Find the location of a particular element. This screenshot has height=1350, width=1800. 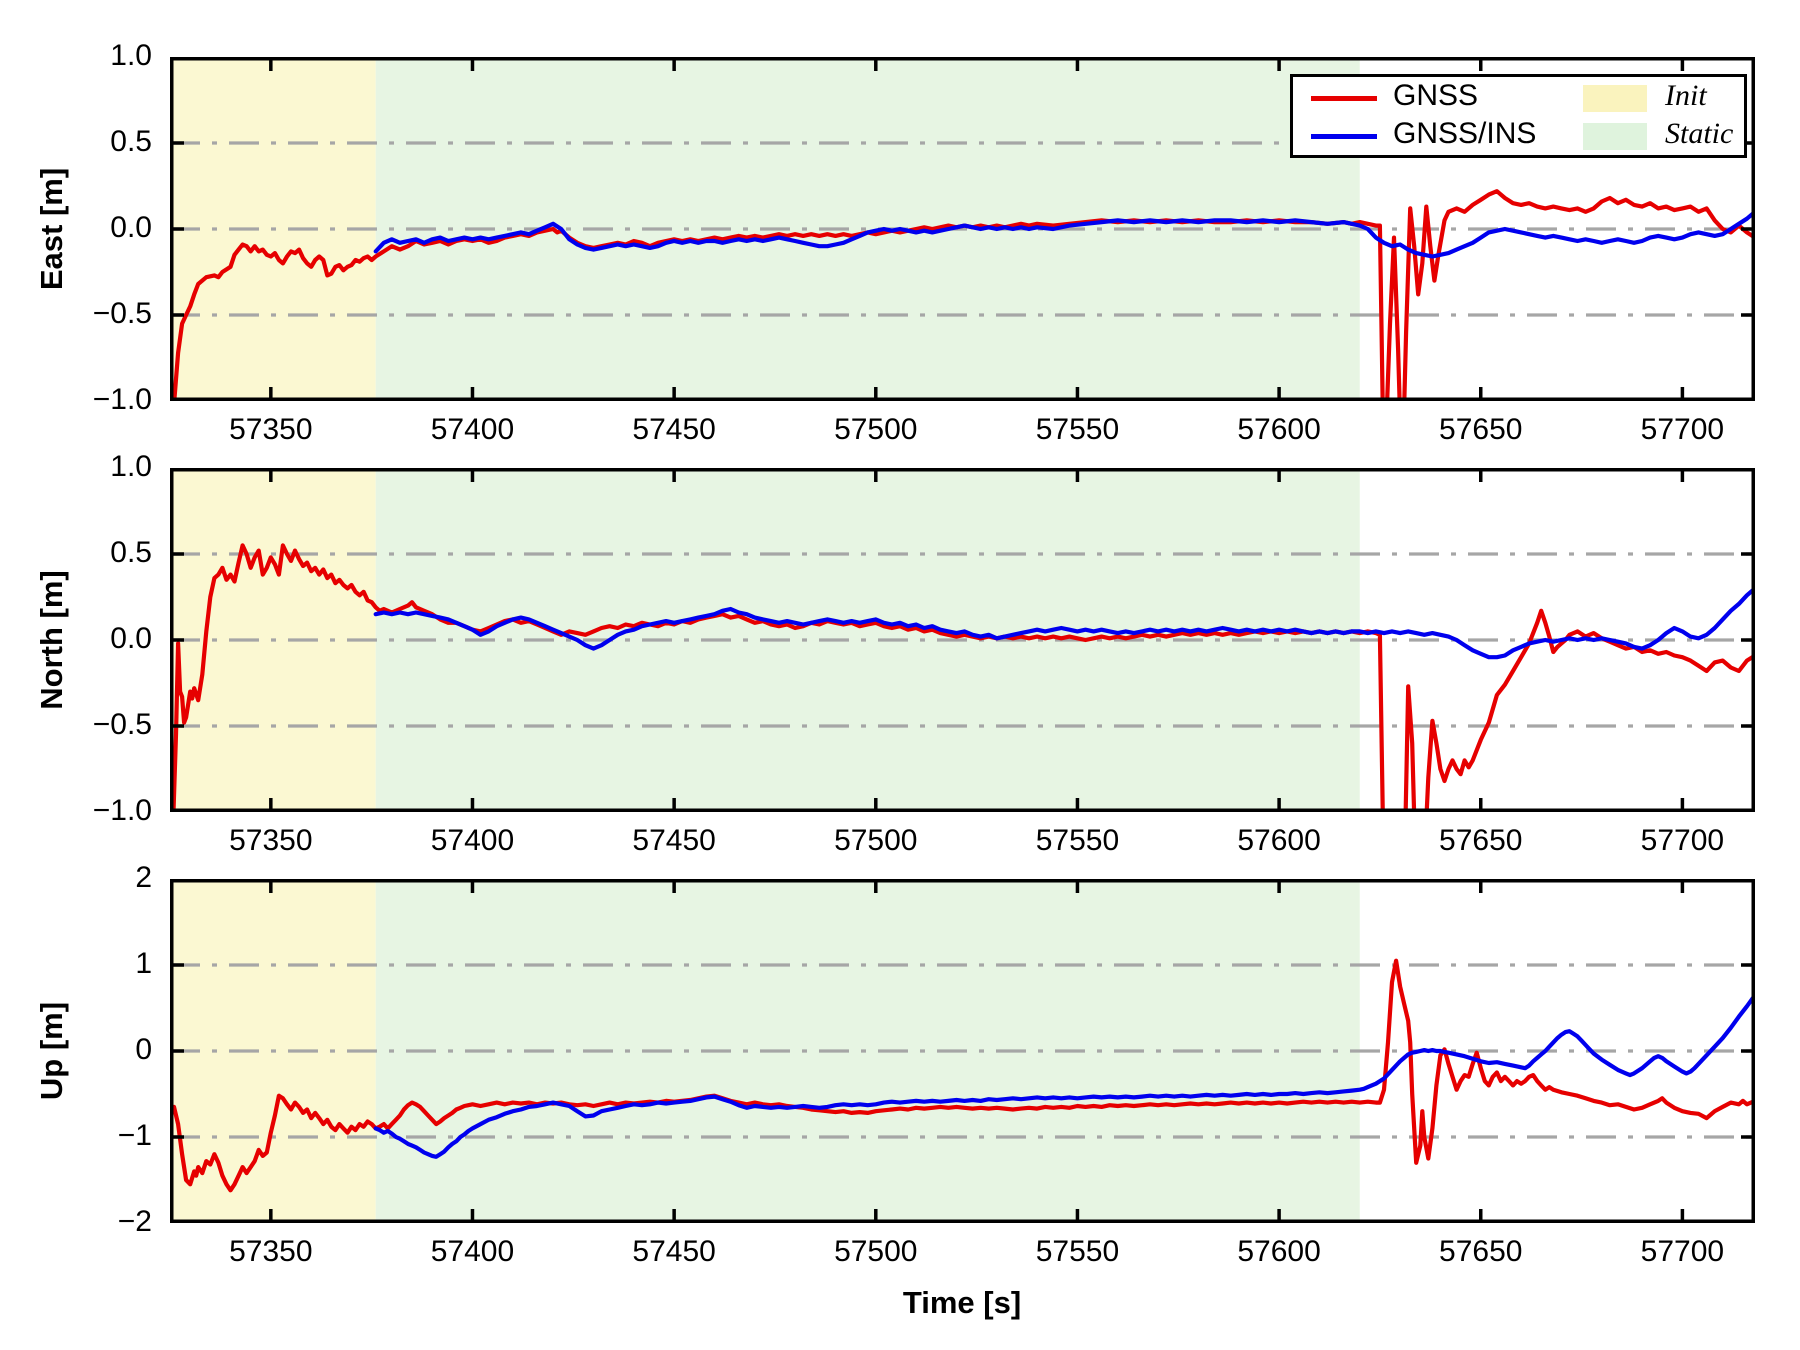

y-tick-label: 1 is located at coordinates (143, 963).